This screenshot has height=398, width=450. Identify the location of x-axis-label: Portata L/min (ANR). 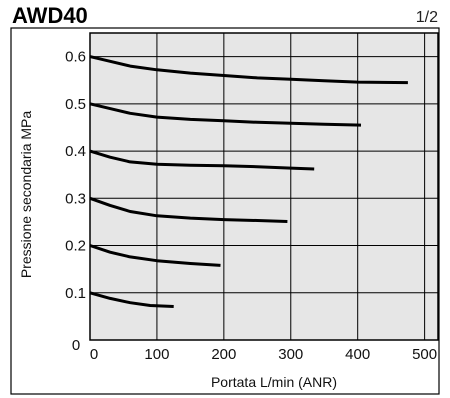
(274, 382).